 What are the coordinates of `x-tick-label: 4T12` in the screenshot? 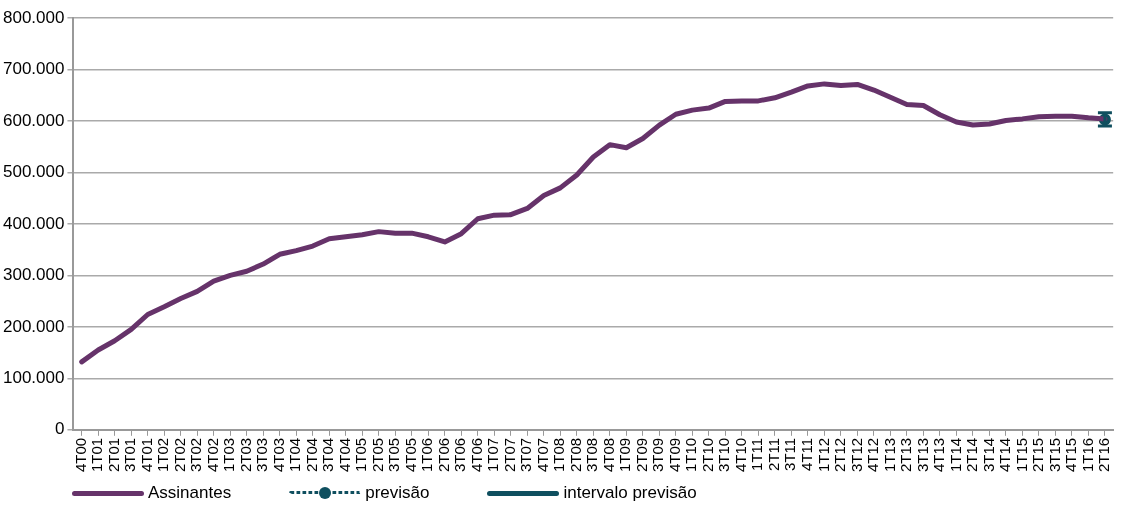 It's located at (873, 455).